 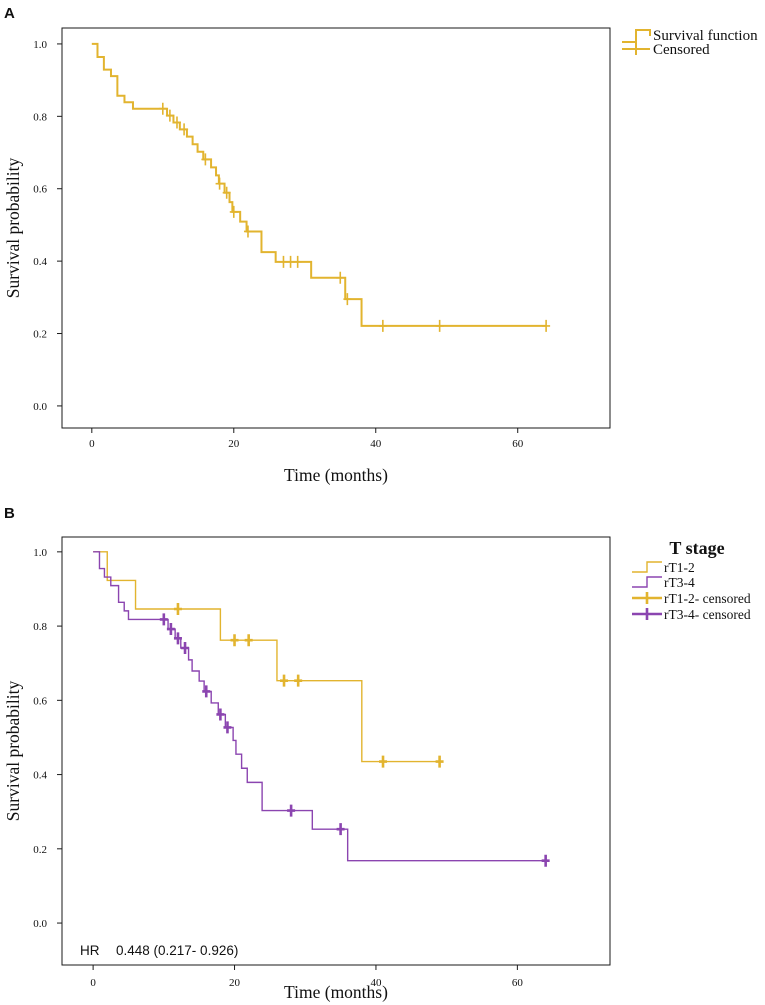 I want to click on hazard-ratio-annotation: HR 0.448 (0.217- 0.926), so click(x=159, y=950).